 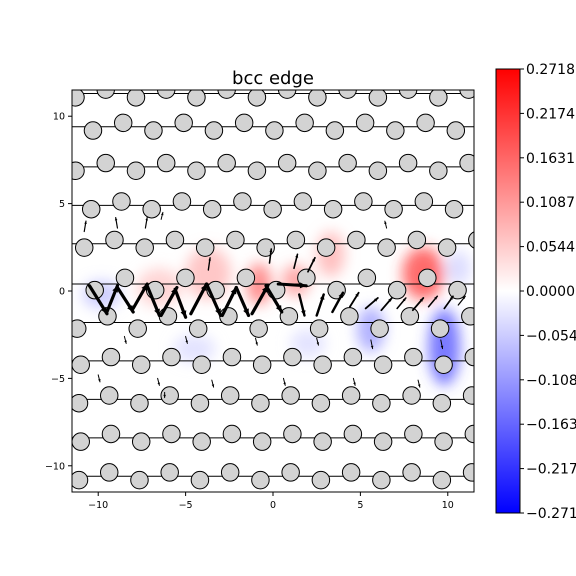 What do you see at coordinates (58, 379) in the screenshot?
I see `y-tick-label: −5` at bounding box center [58, 379].